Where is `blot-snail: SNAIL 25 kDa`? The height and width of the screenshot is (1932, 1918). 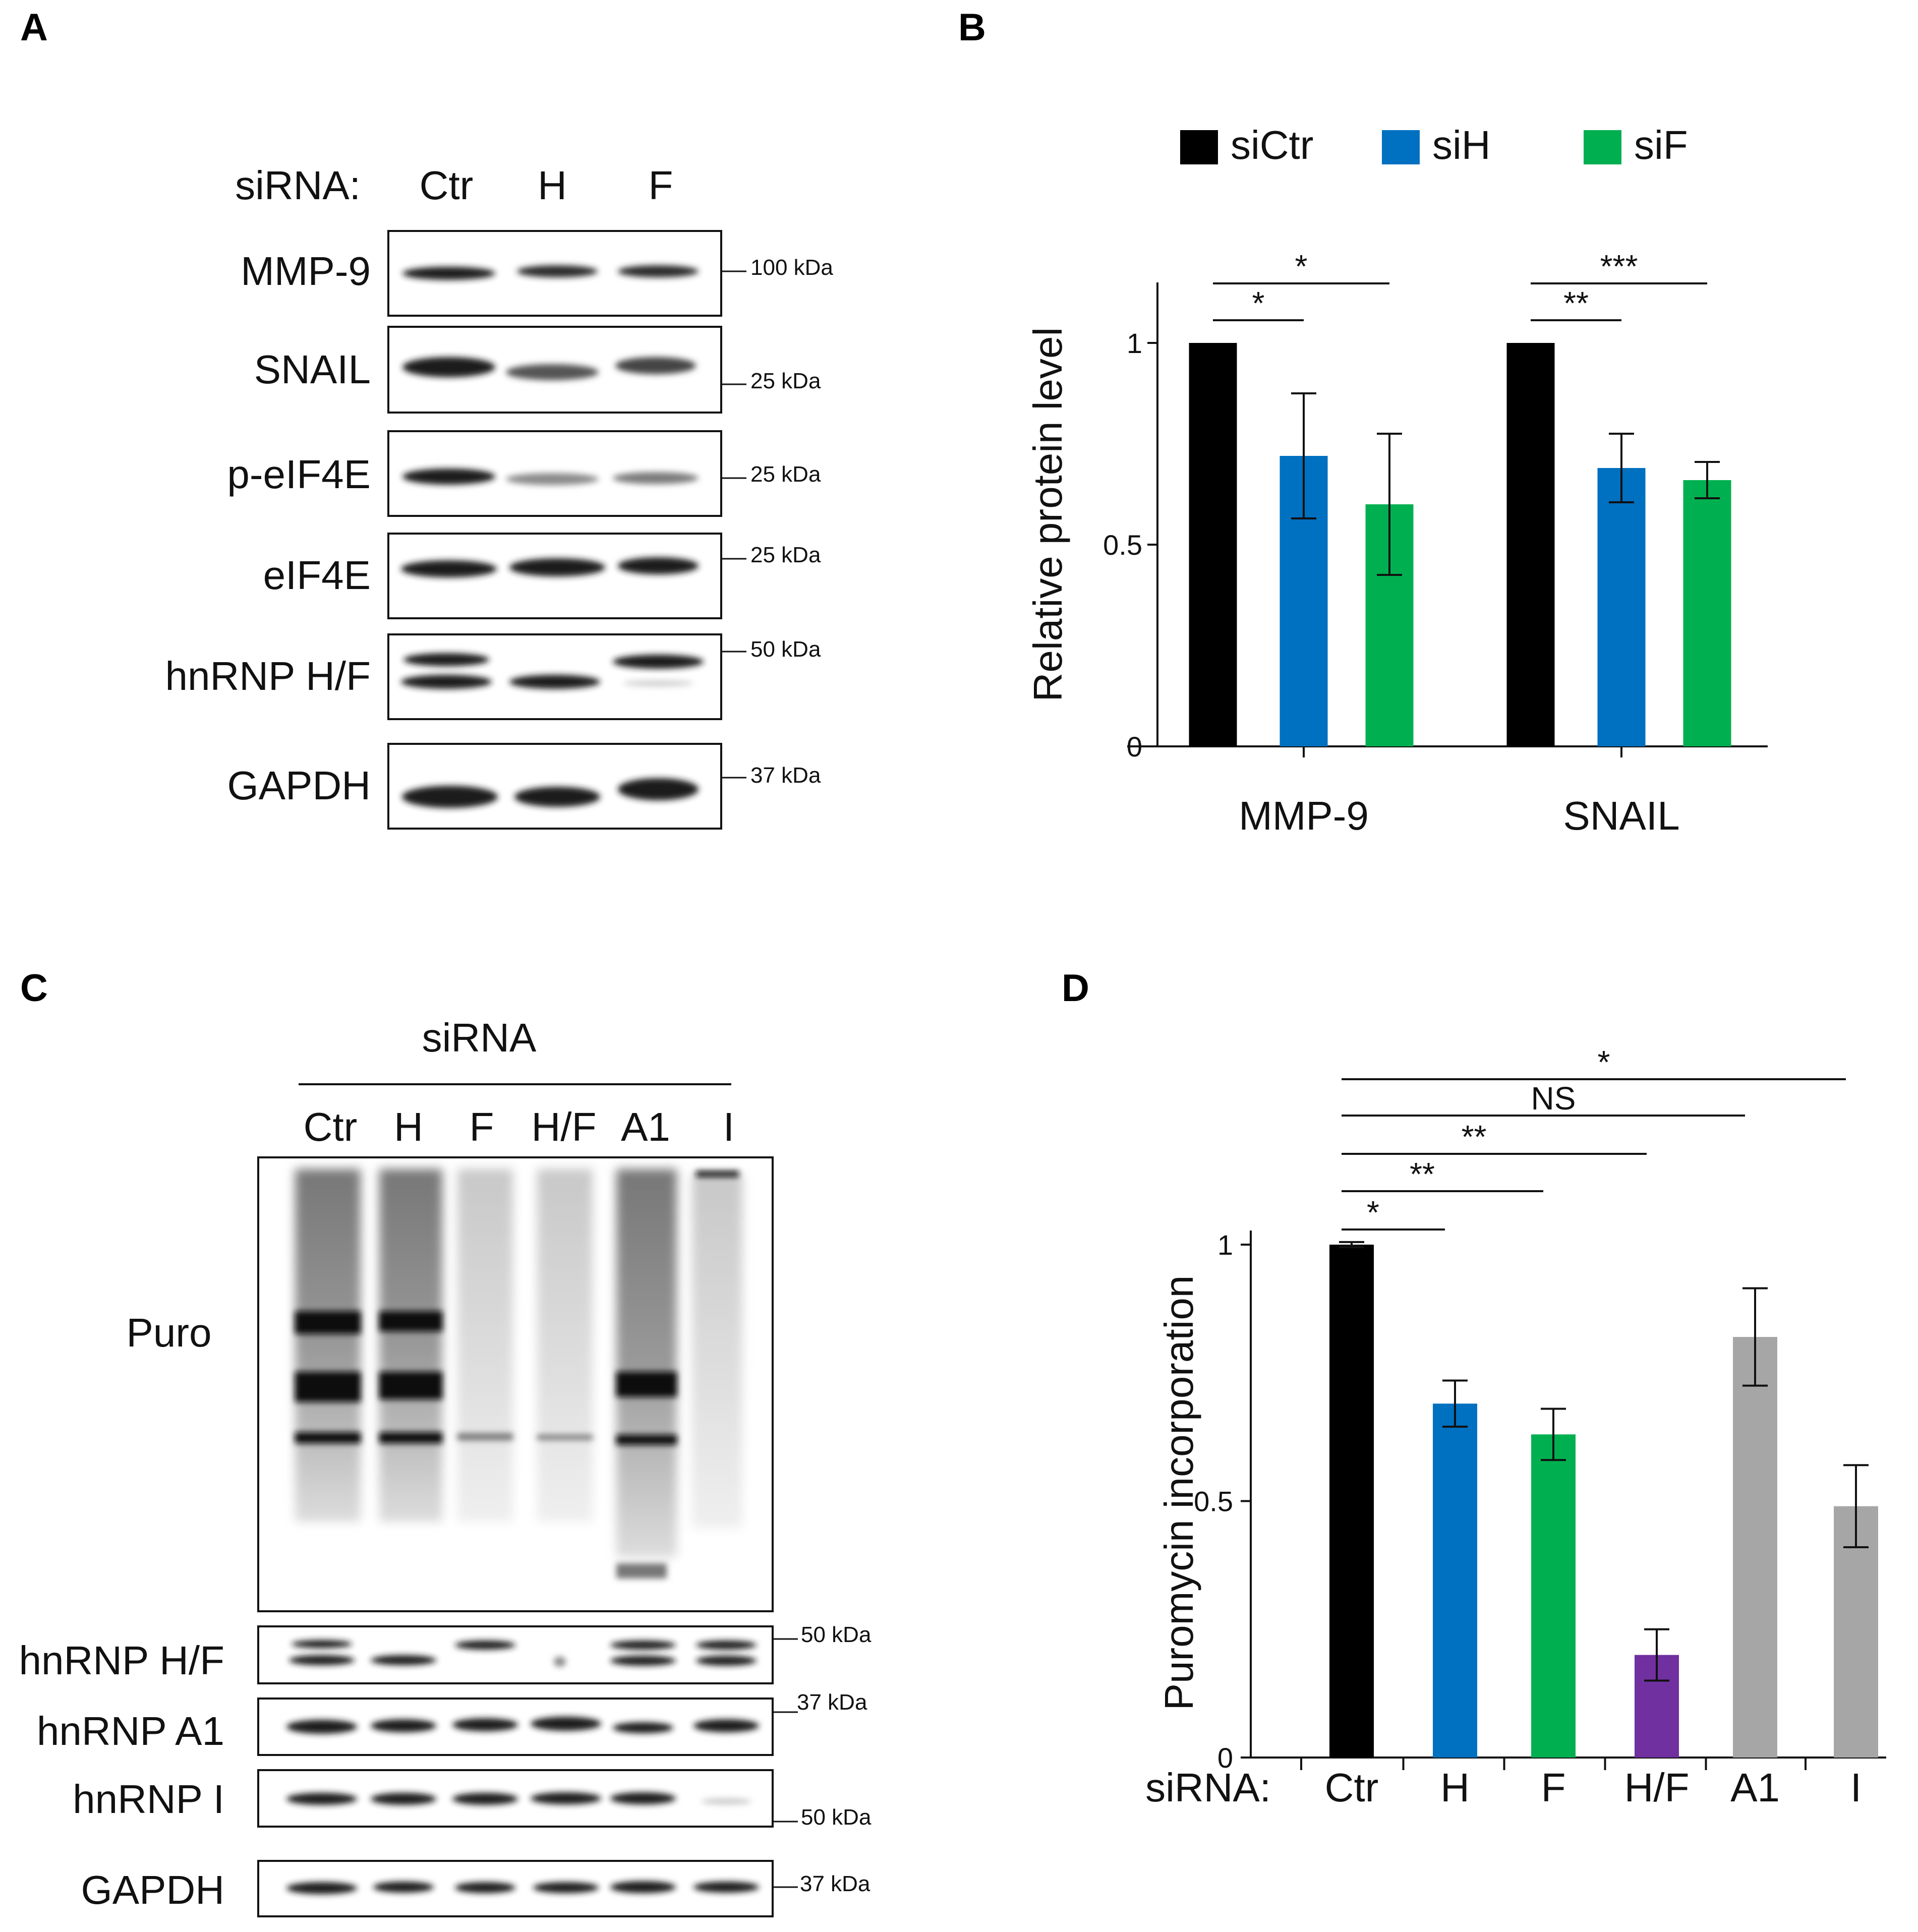
blot-snail: SNAIL 25 kDa is located at coordinates (537, 370).